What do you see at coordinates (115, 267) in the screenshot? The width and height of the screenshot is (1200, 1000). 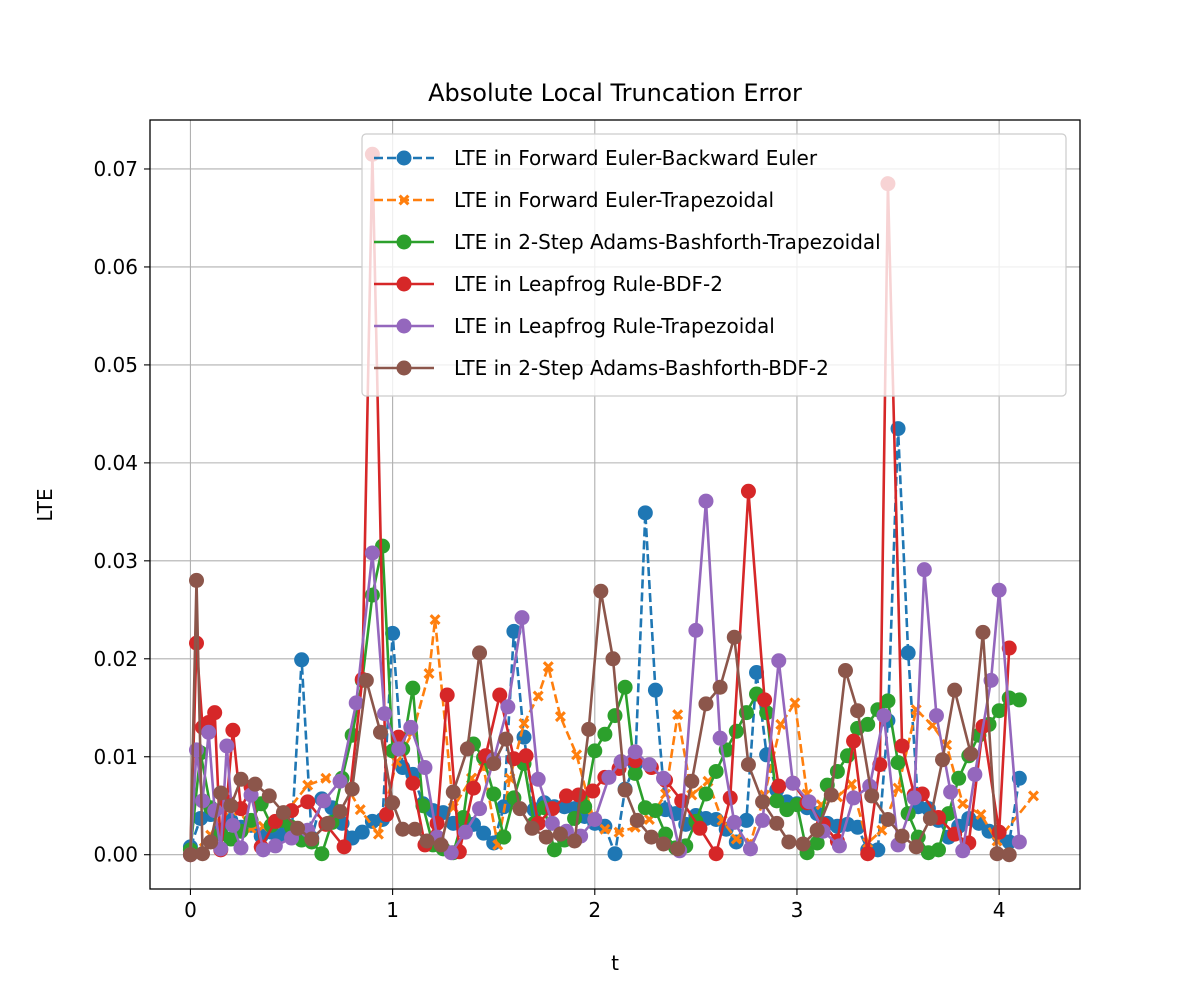 I see `y-tick-label: 0.06` at bounding box center [115, 267].